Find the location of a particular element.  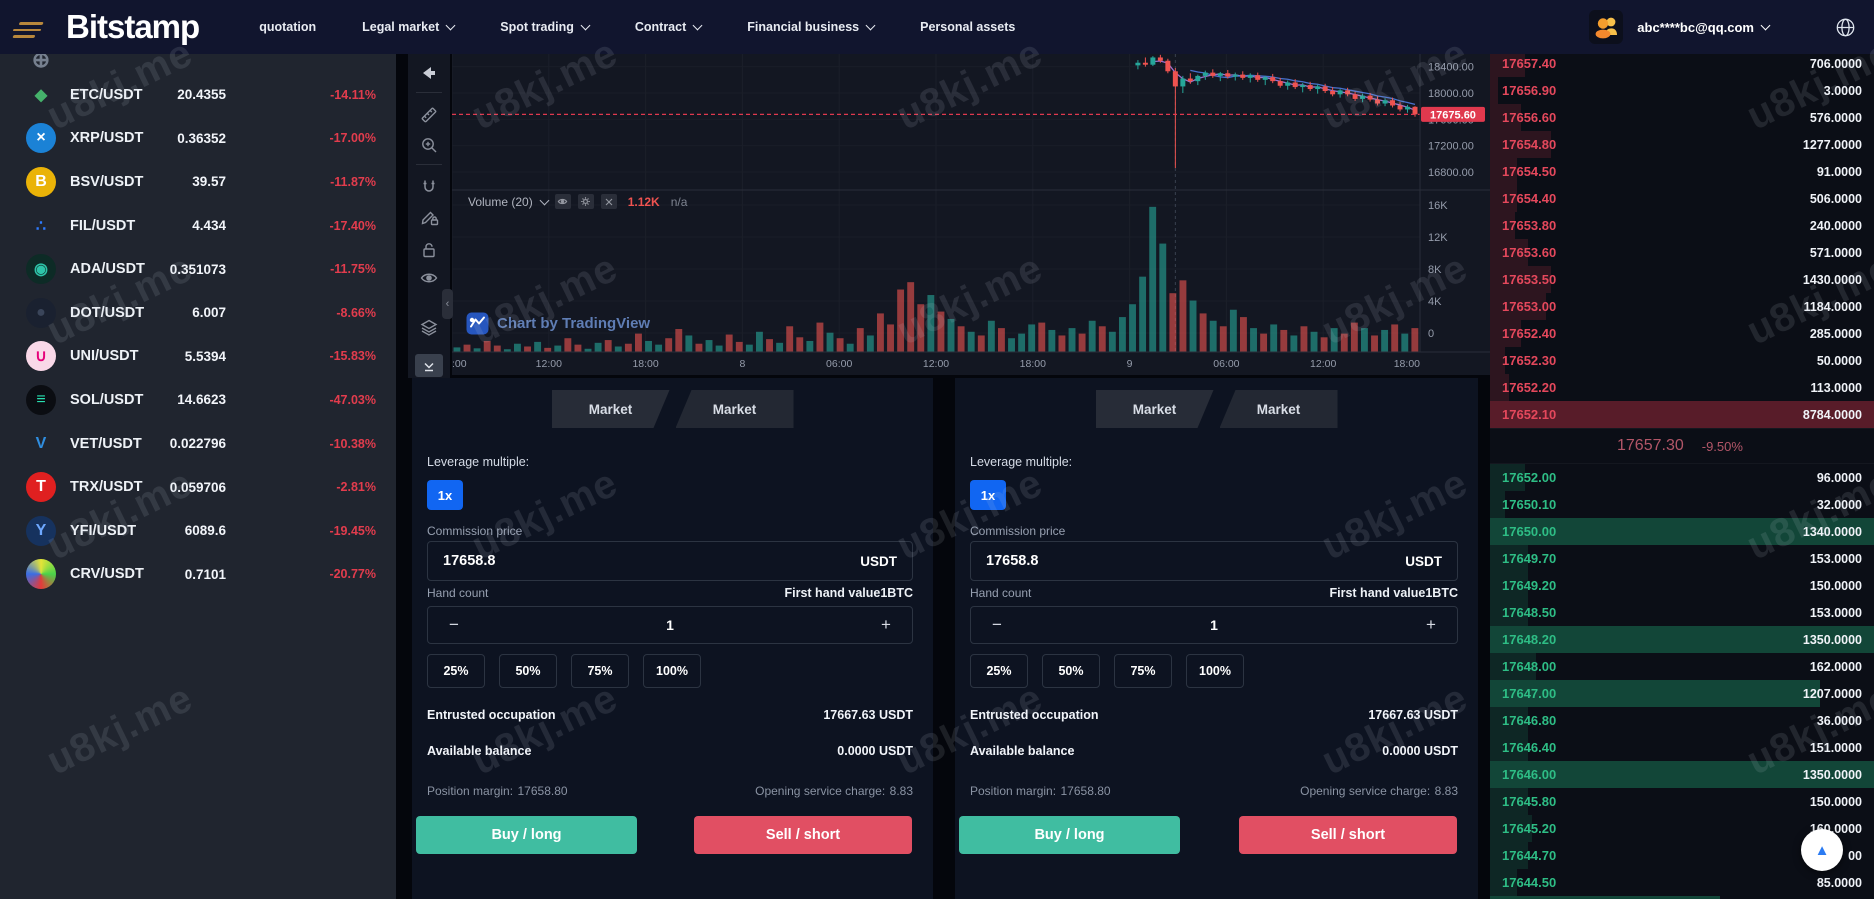

list-item-fil: ∴ FIL/USDT 4.434 -17.40% is located at coordinates (198, 226).